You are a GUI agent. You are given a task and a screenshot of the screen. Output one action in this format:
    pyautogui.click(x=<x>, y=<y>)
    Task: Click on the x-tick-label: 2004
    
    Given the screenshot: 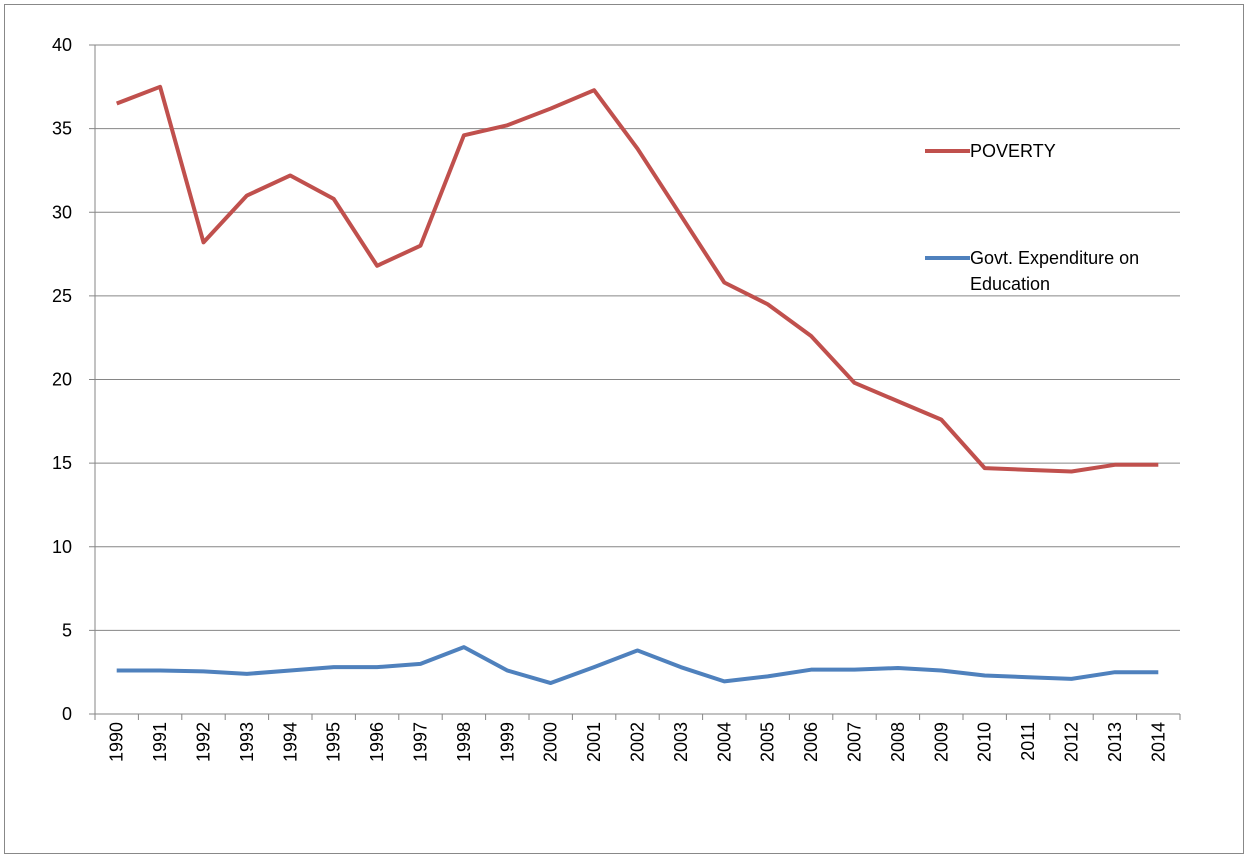 What is the action you would take?
    pyautogui.click(x=724, y=742)
    